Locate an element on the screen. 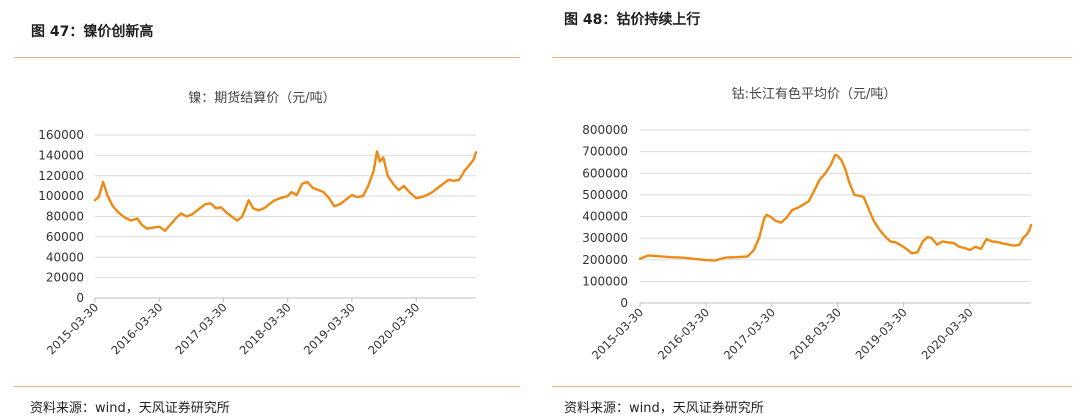  y-tick-label: 200000 is located at coordinates (605, 260).